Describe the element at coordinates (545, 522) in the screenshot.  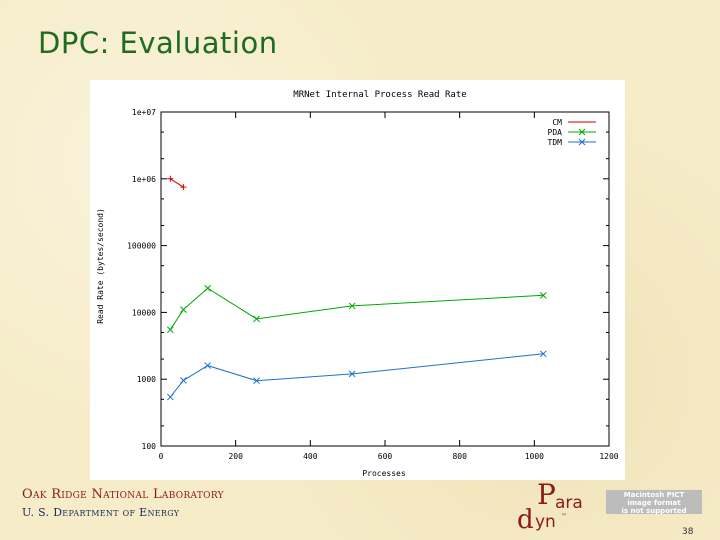
I see `logo-text-bottom: yn` at that location.